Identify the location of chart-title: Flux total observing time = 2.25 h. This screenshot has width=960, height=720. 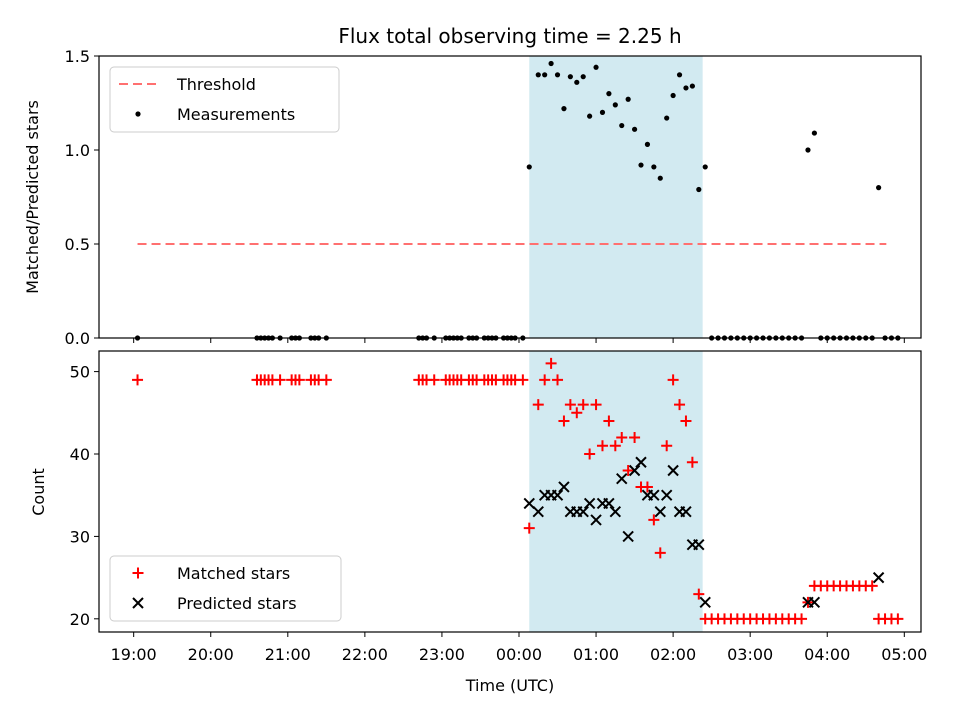
(509, 36).